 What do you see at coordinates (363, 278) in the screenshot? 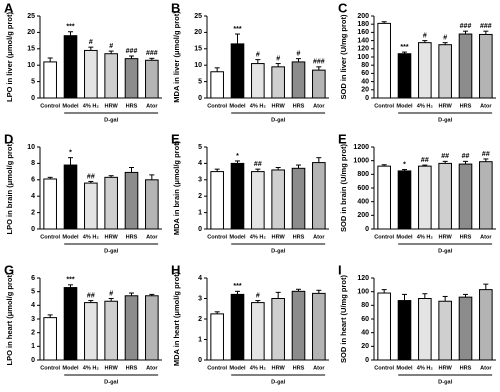
I see `y-tick-label: 120` at bounding box center [363, 278].